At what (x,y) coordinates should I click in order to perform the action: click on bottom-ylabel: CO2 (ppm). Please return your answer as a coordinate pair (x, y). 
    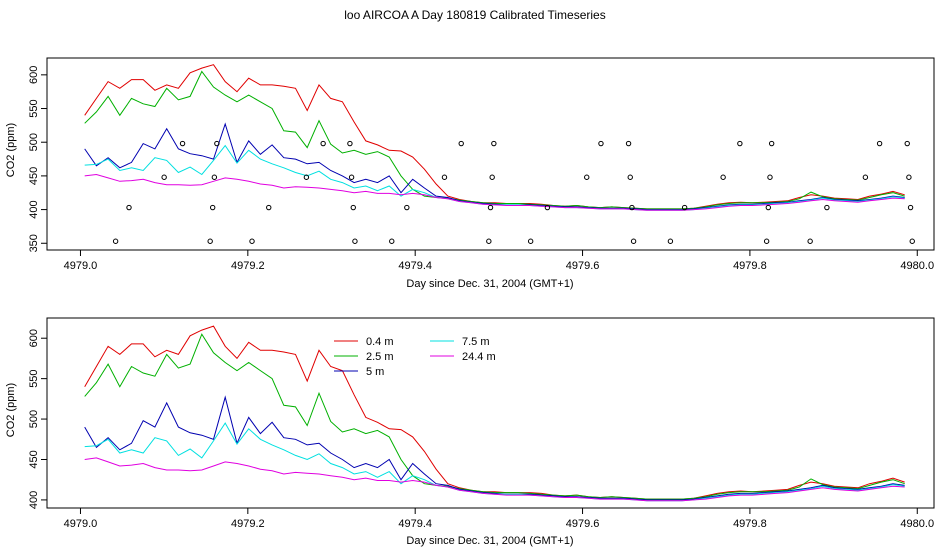
    Looking at the image, I should click on (11, 410).